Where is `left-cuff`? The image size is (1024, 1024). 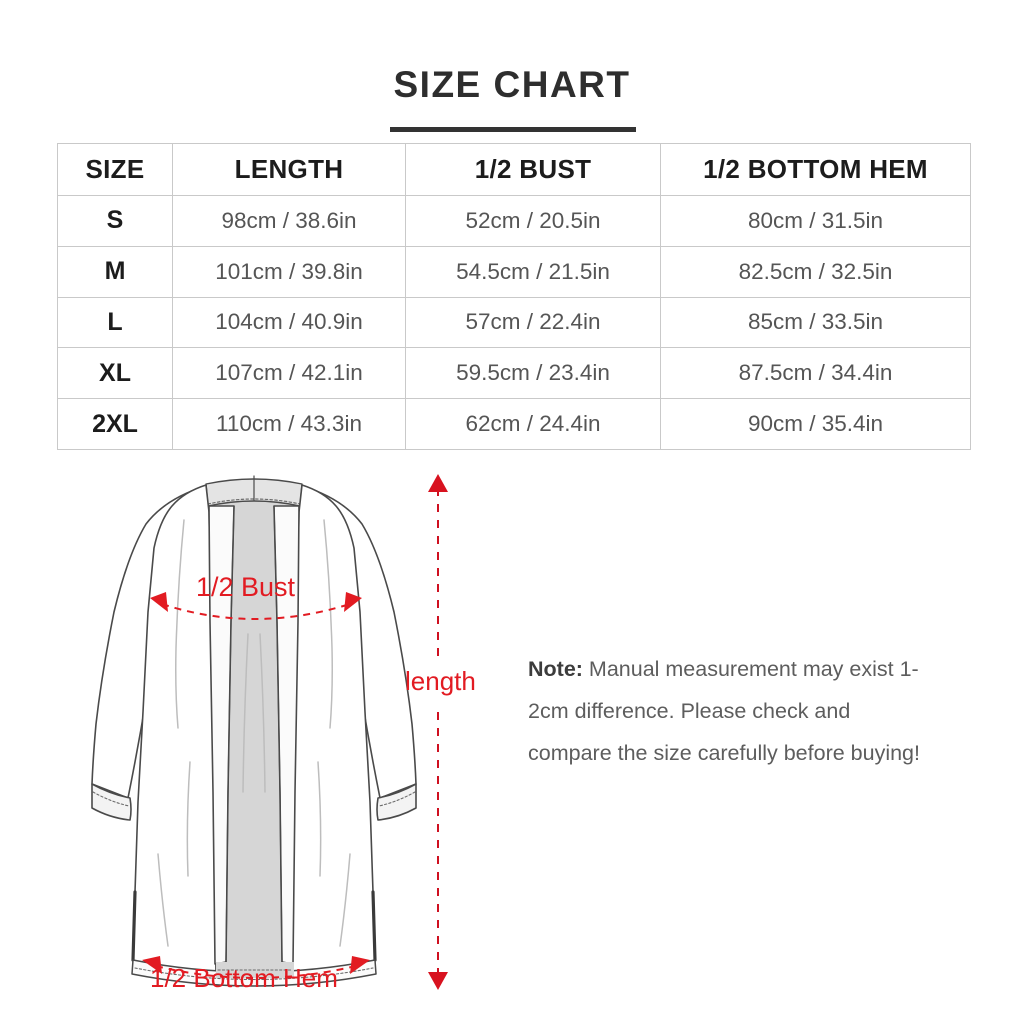
left-cuff is located at coordinates (111, 802).